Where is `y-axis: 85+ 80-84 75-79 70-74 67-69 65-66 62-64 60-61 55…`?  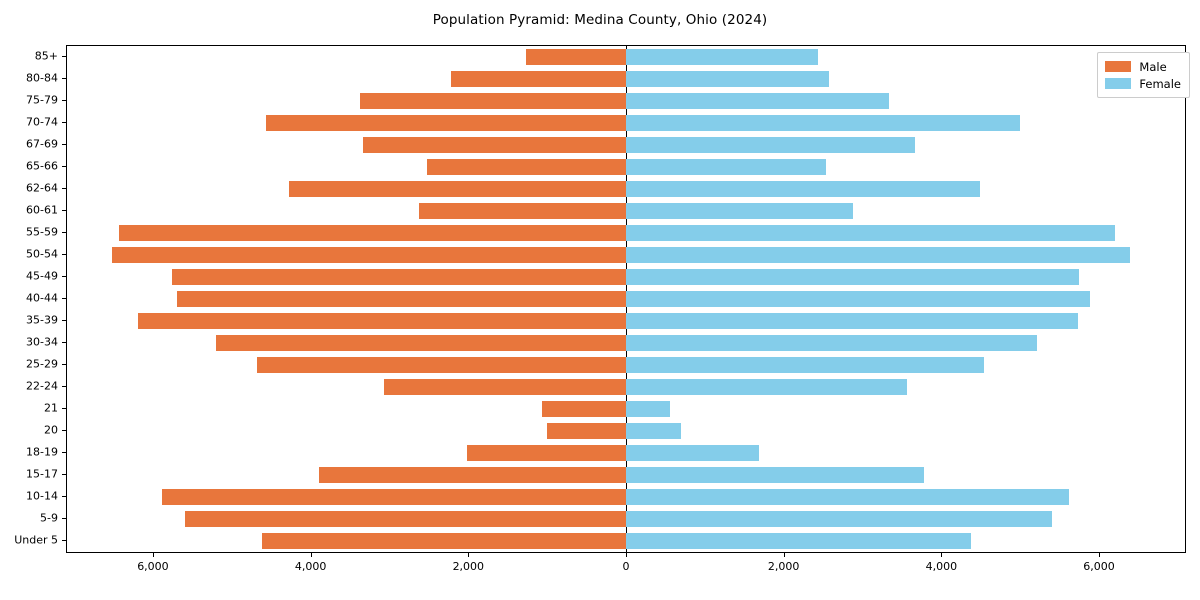
y-axis: 85+ 80-84 75-79 70-74 67-69 65-66 62-64 60-61 55… is located at coordinates (33, 299).